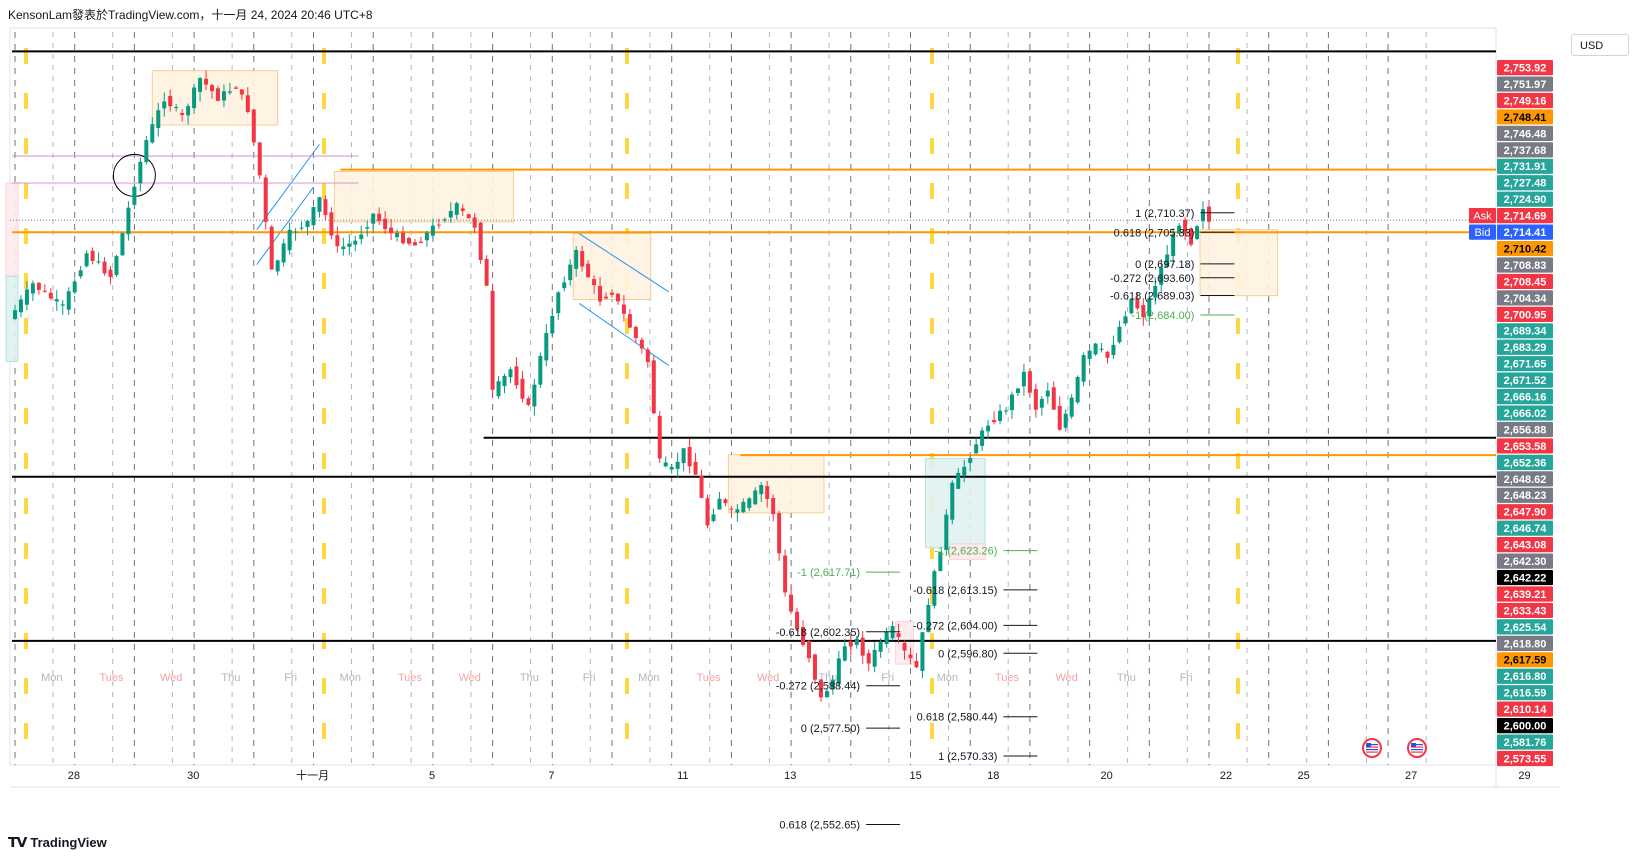  I want to click on price-axis-label: 2,633.43, so click(1525, 611).